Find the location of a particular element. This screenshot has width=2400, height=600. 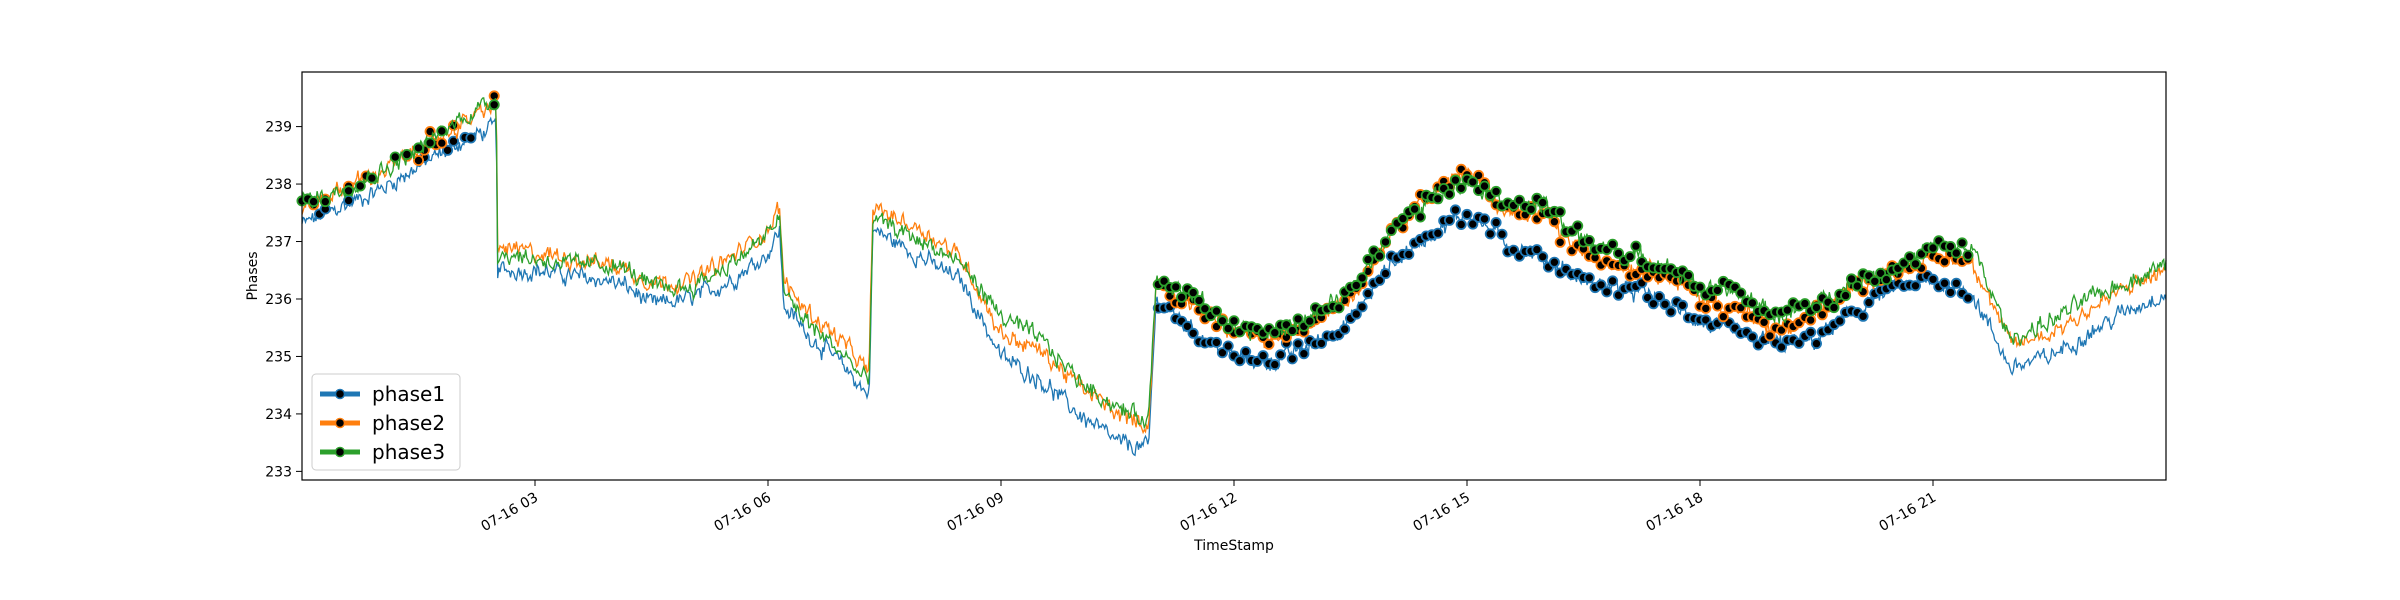

y-tick-label: 233 is located at coordinates (278, 472).